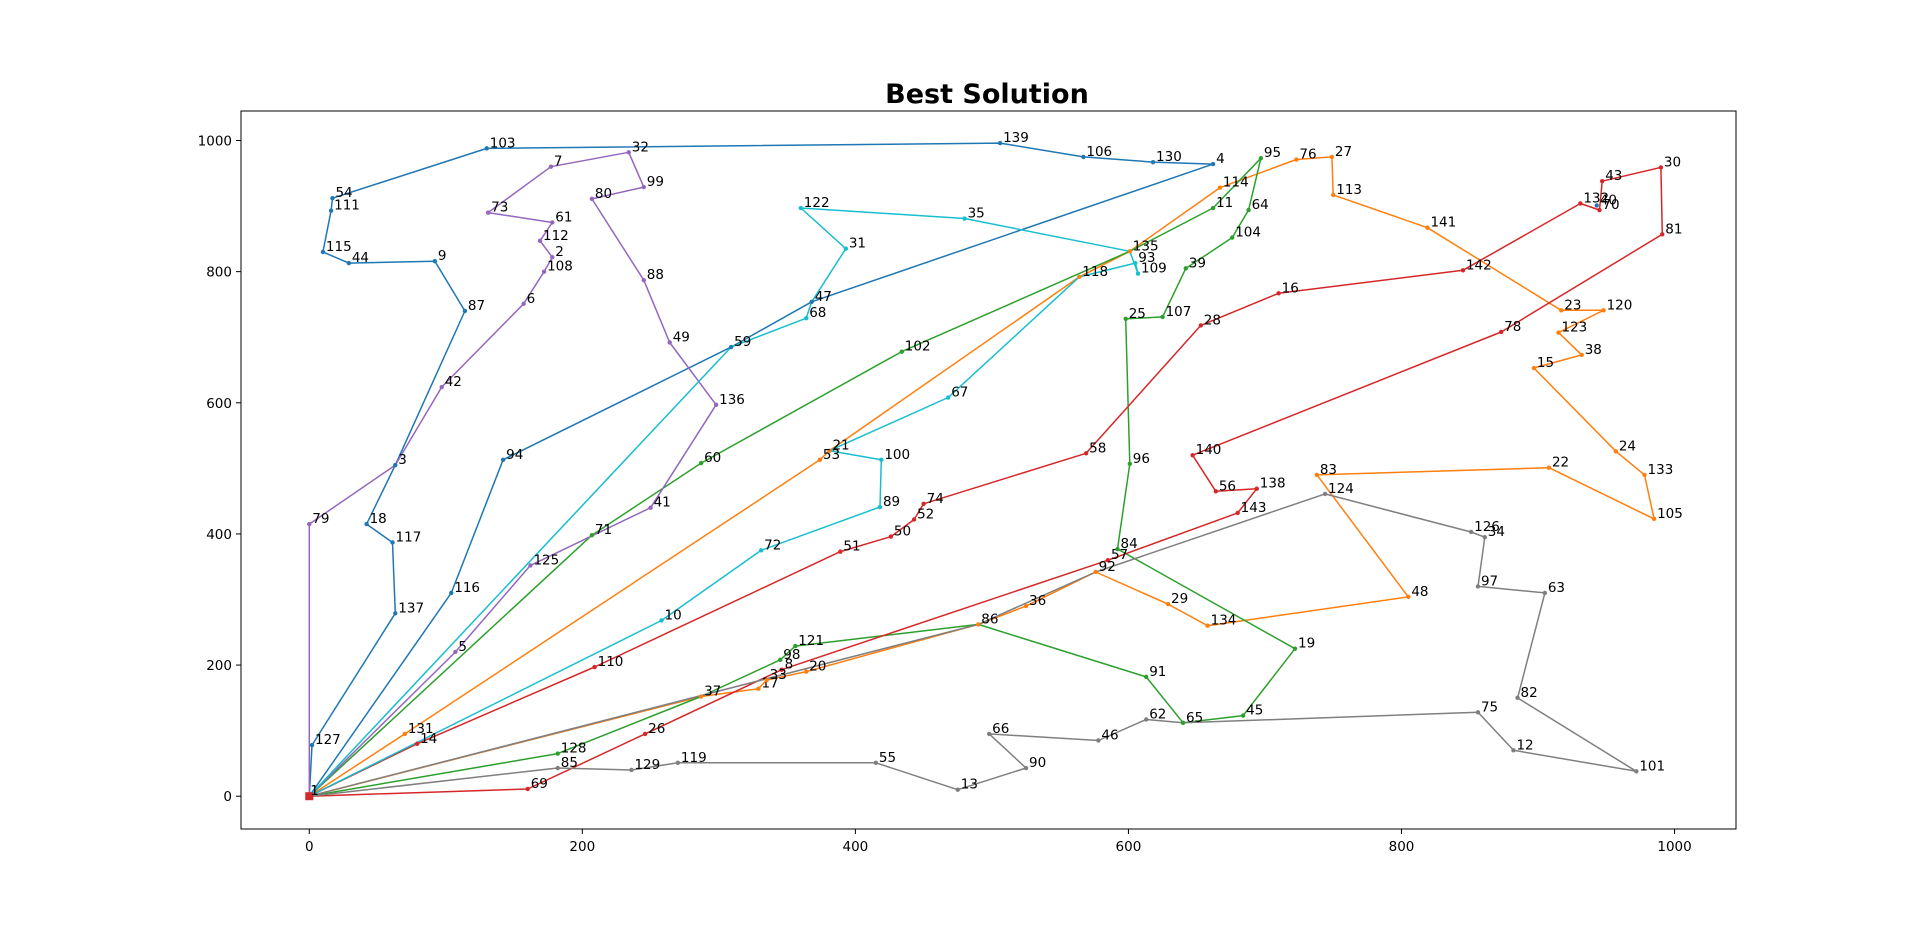 Image resolution: width=1920 pixels, height=927 pixels. What do you see at coordinates (1109, 735) in the screenshot?
I see `node-label: 46` at bounding box center [1109, 735].